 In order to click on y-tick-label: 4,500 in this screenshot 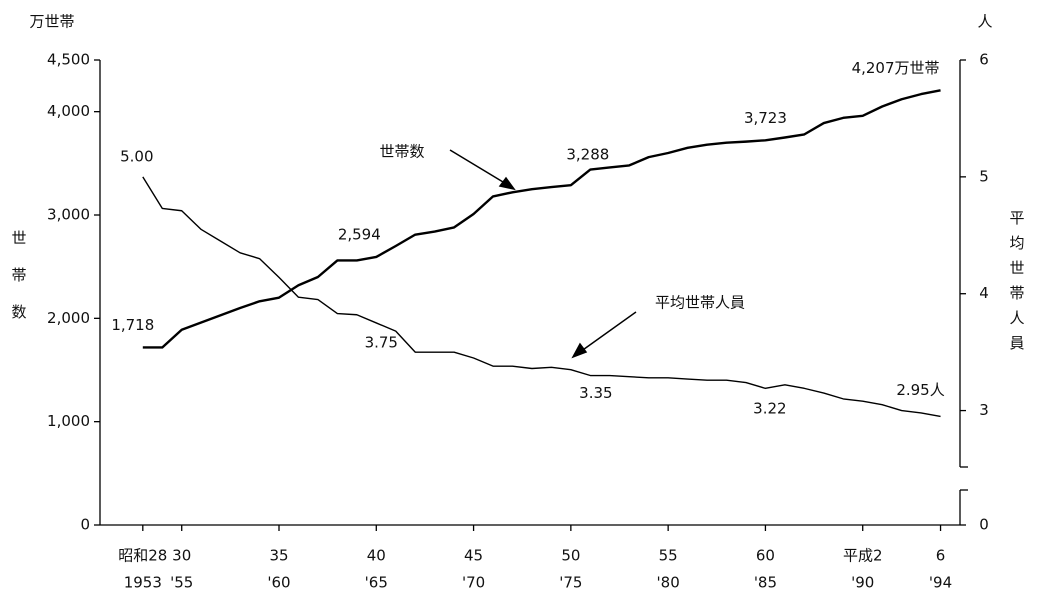, I will do `click(68, 60)`.